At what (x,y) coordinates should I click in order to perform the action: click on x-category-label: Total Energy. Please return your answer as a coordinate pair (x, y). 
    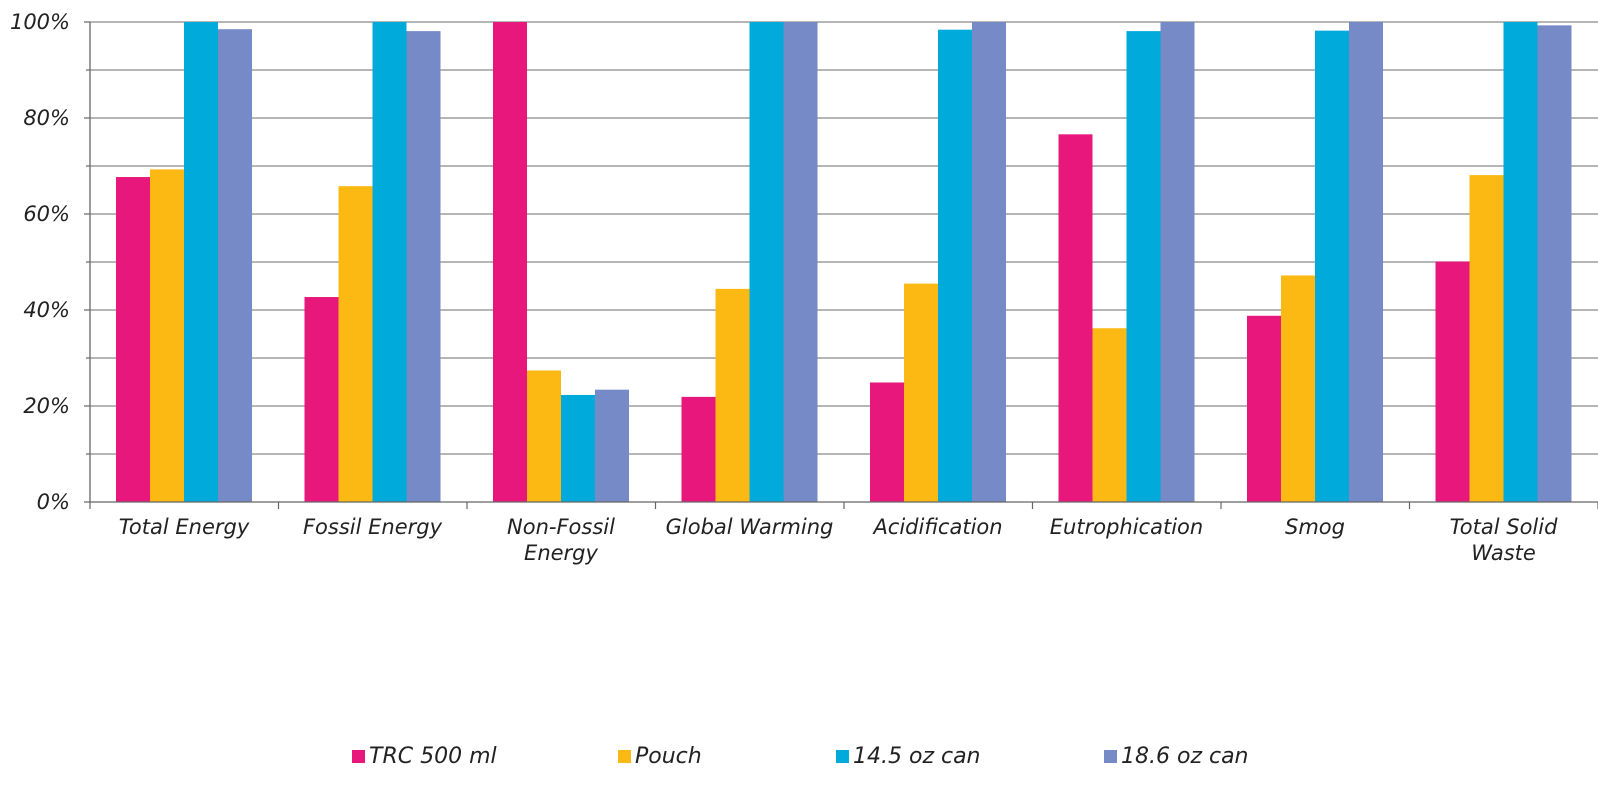
    Looking at the image, I should click on (184, 527).